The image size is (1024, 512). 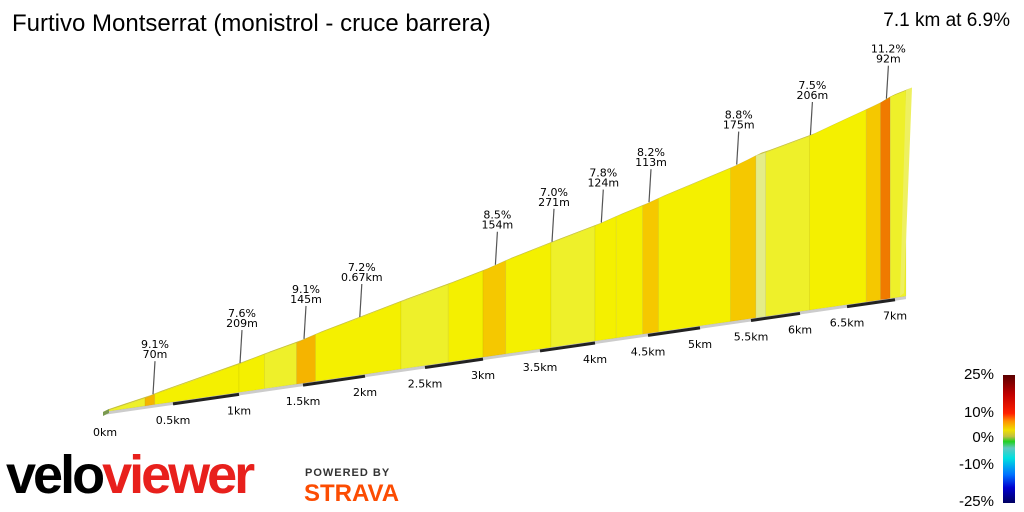 I want to click on x-tick-label: 0.5km, so click(x=173, y=420).